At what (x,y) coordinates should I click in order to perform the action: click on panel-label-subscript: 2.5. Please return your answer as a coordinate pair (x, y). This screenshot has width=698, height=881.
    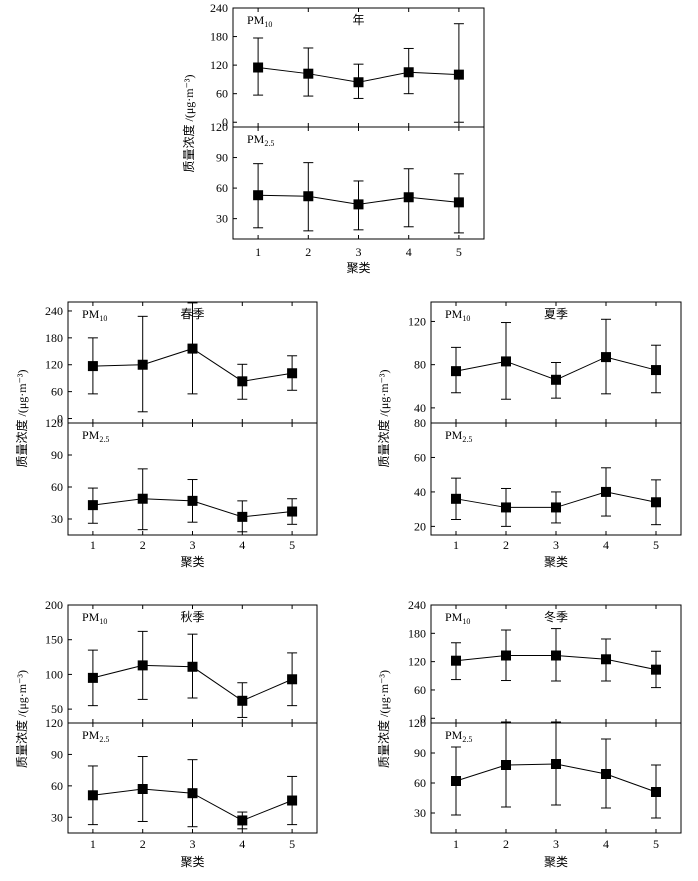
    Looking at the image, I should click on (104, 439).